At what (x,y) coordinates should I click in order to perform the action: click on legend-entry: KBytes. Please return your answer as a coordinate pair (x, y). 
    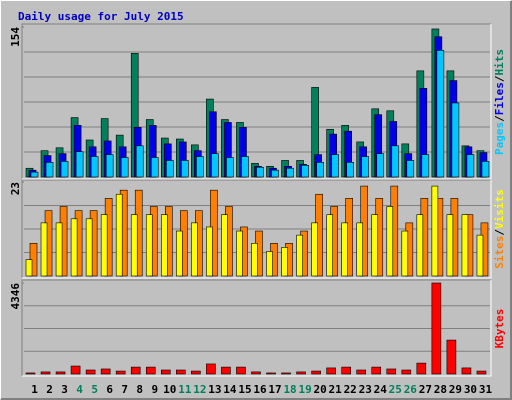
    Looking at the image, I should click on (499, 329).